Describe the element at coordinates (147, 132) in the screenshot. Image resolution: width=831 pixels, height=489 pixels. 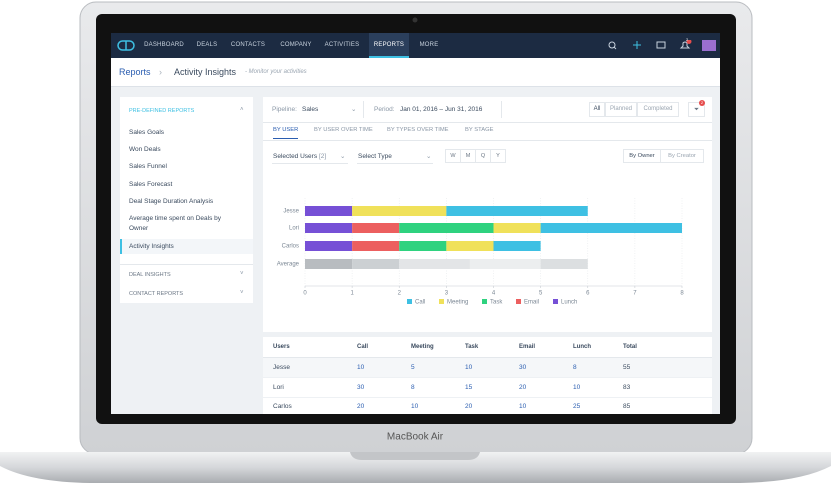
I see `sidebar-item: Sales Goals` at that location.